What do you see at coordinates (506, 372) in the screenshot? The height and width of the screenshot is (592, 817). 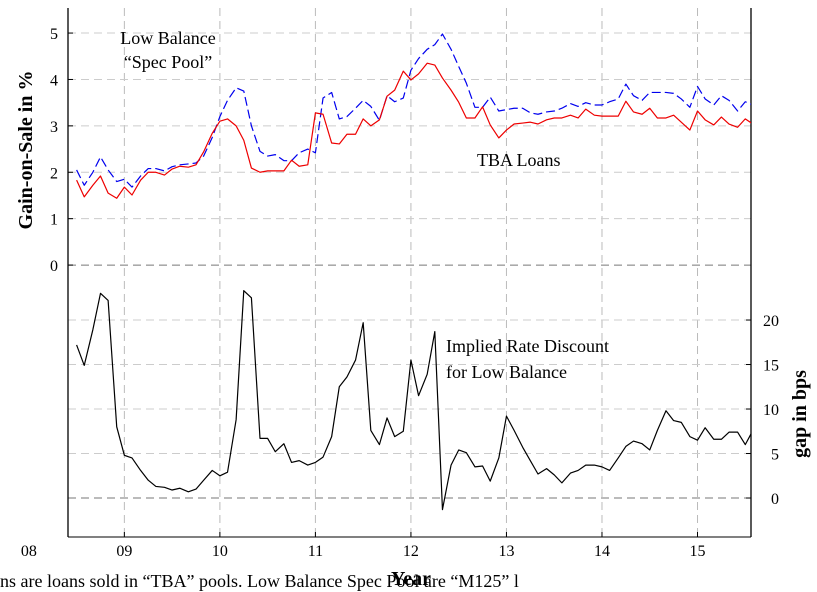 I see `annotation: for Low Balance` at bounding box center [506, 372].